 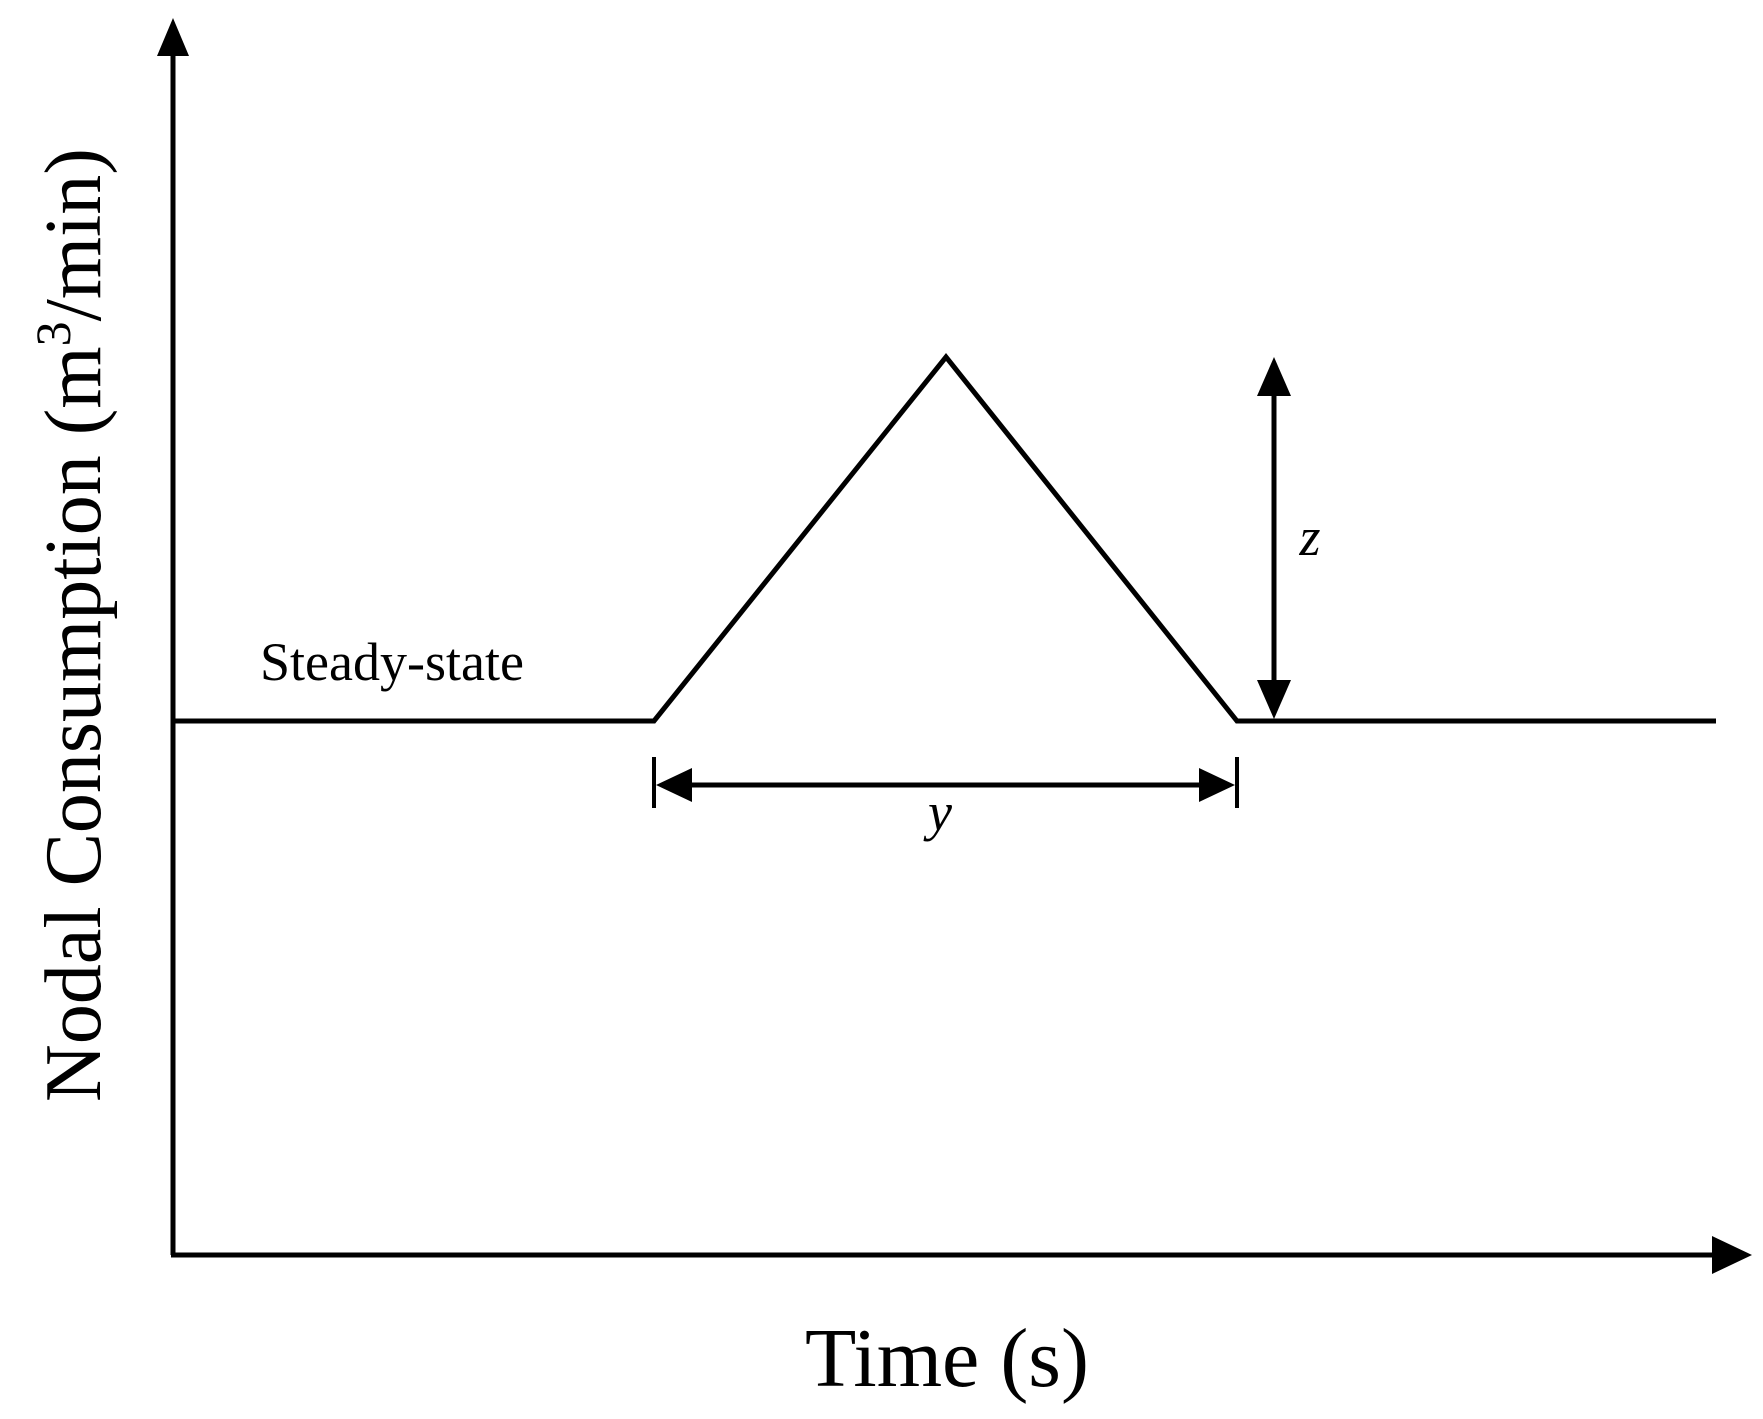 What do you see at coordinates (1732, 1255) in the screenshot?
I see `x-axis-arrowhead` at bounding box center [1732, 1255].